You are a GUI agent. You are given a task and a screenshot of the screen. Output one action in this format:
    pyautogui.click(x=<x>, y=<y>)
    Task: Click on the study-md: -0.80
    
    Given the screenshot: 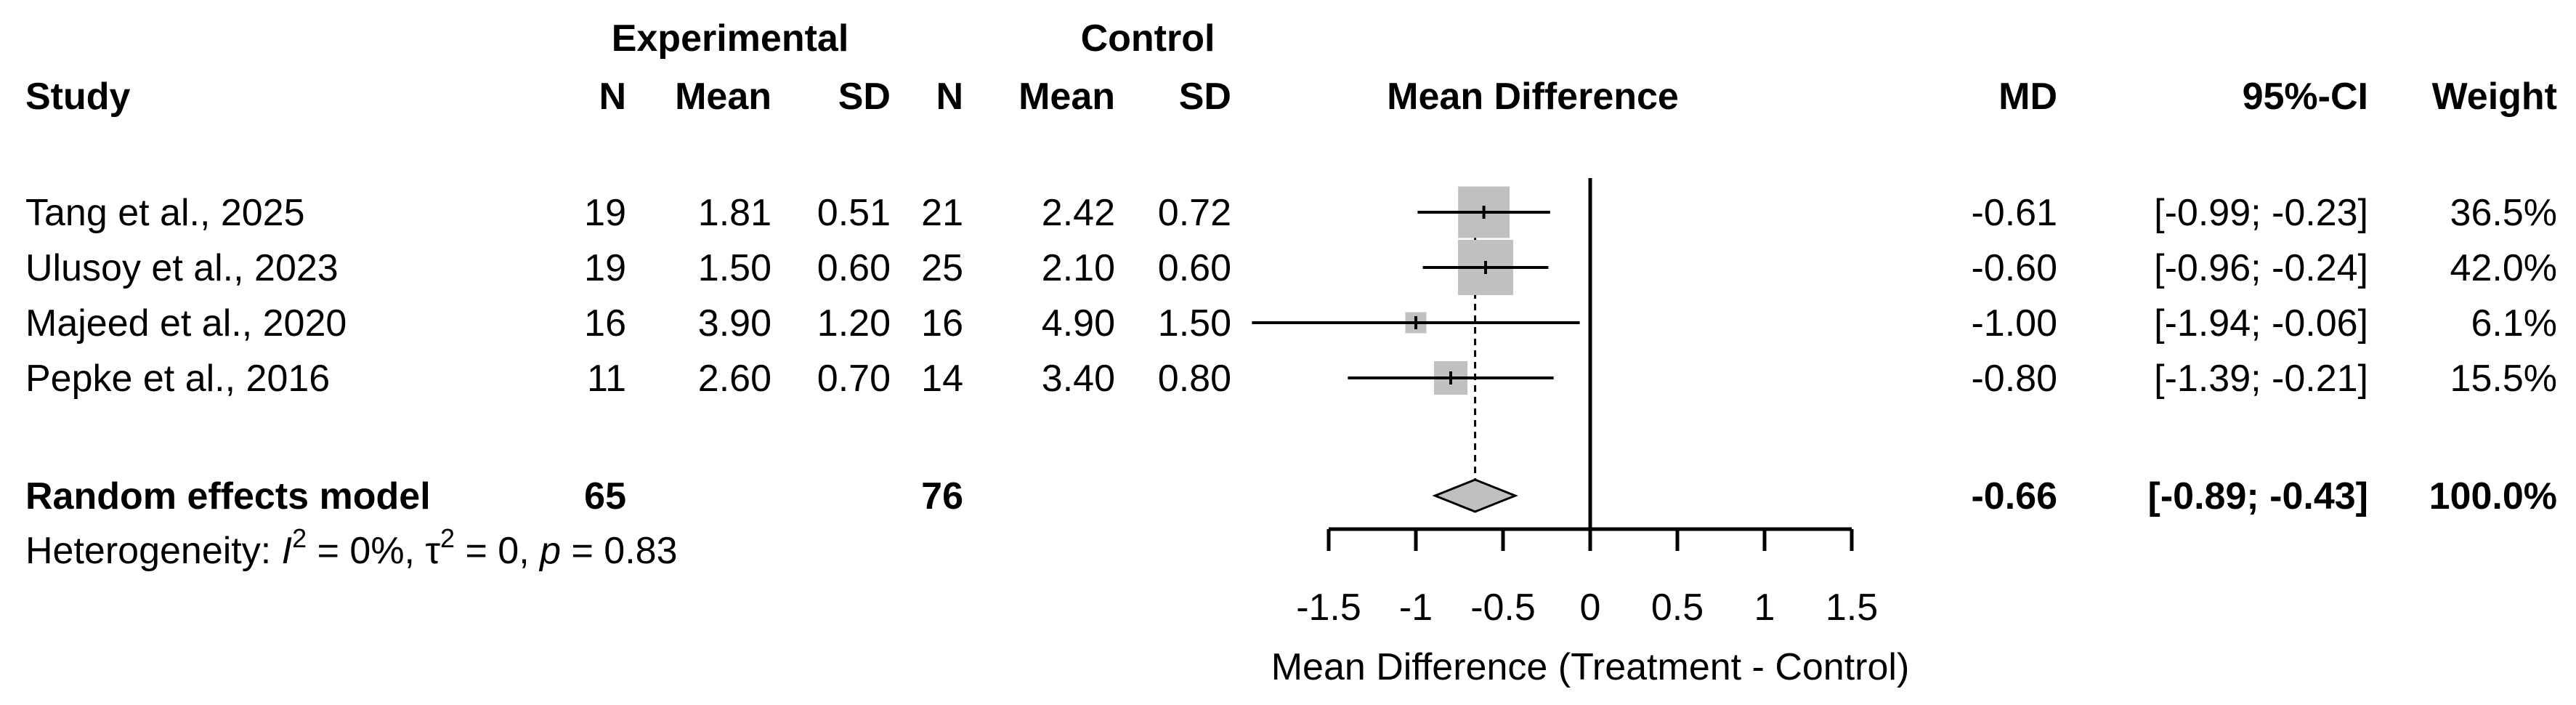 What is the action you would take?
    pyautogui.click(x=2014, y=379)
    